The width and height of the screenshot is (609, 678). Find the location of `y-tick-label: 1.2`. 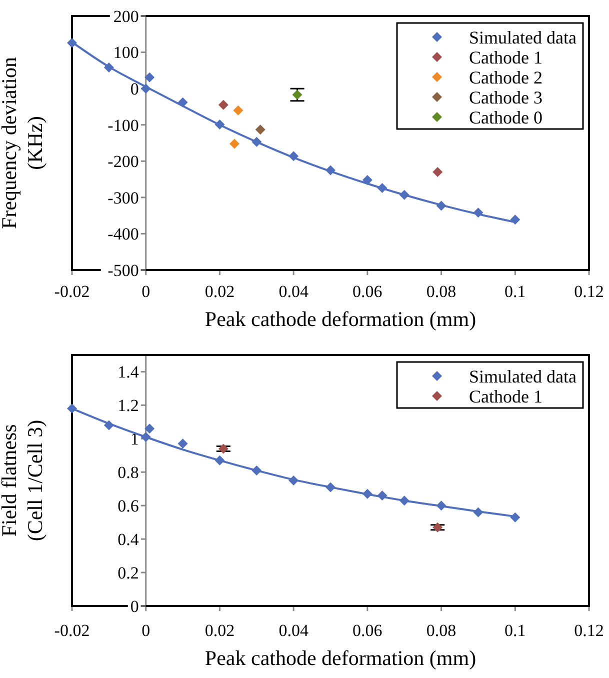

y-tick-label: 1.2 is located at coordinates (128, 406).